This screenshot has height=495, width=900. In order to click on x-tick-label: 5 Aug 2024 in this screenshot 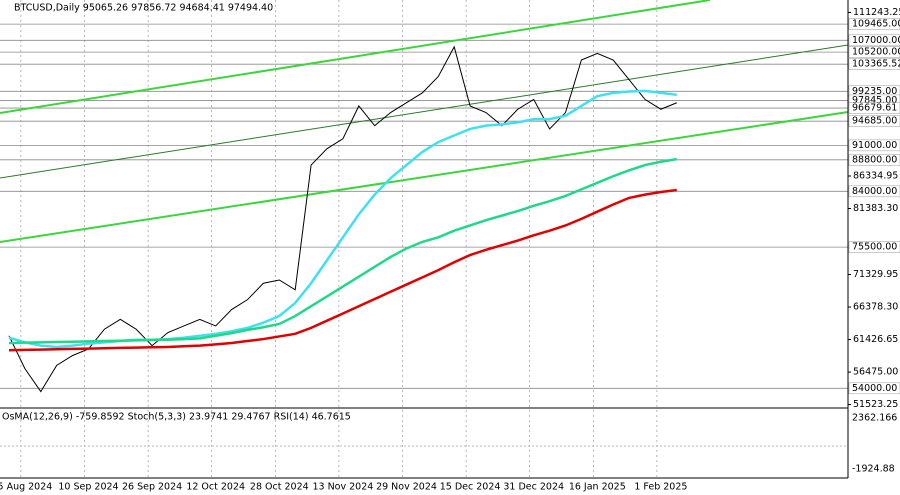, I will do `click(26, 487)`.